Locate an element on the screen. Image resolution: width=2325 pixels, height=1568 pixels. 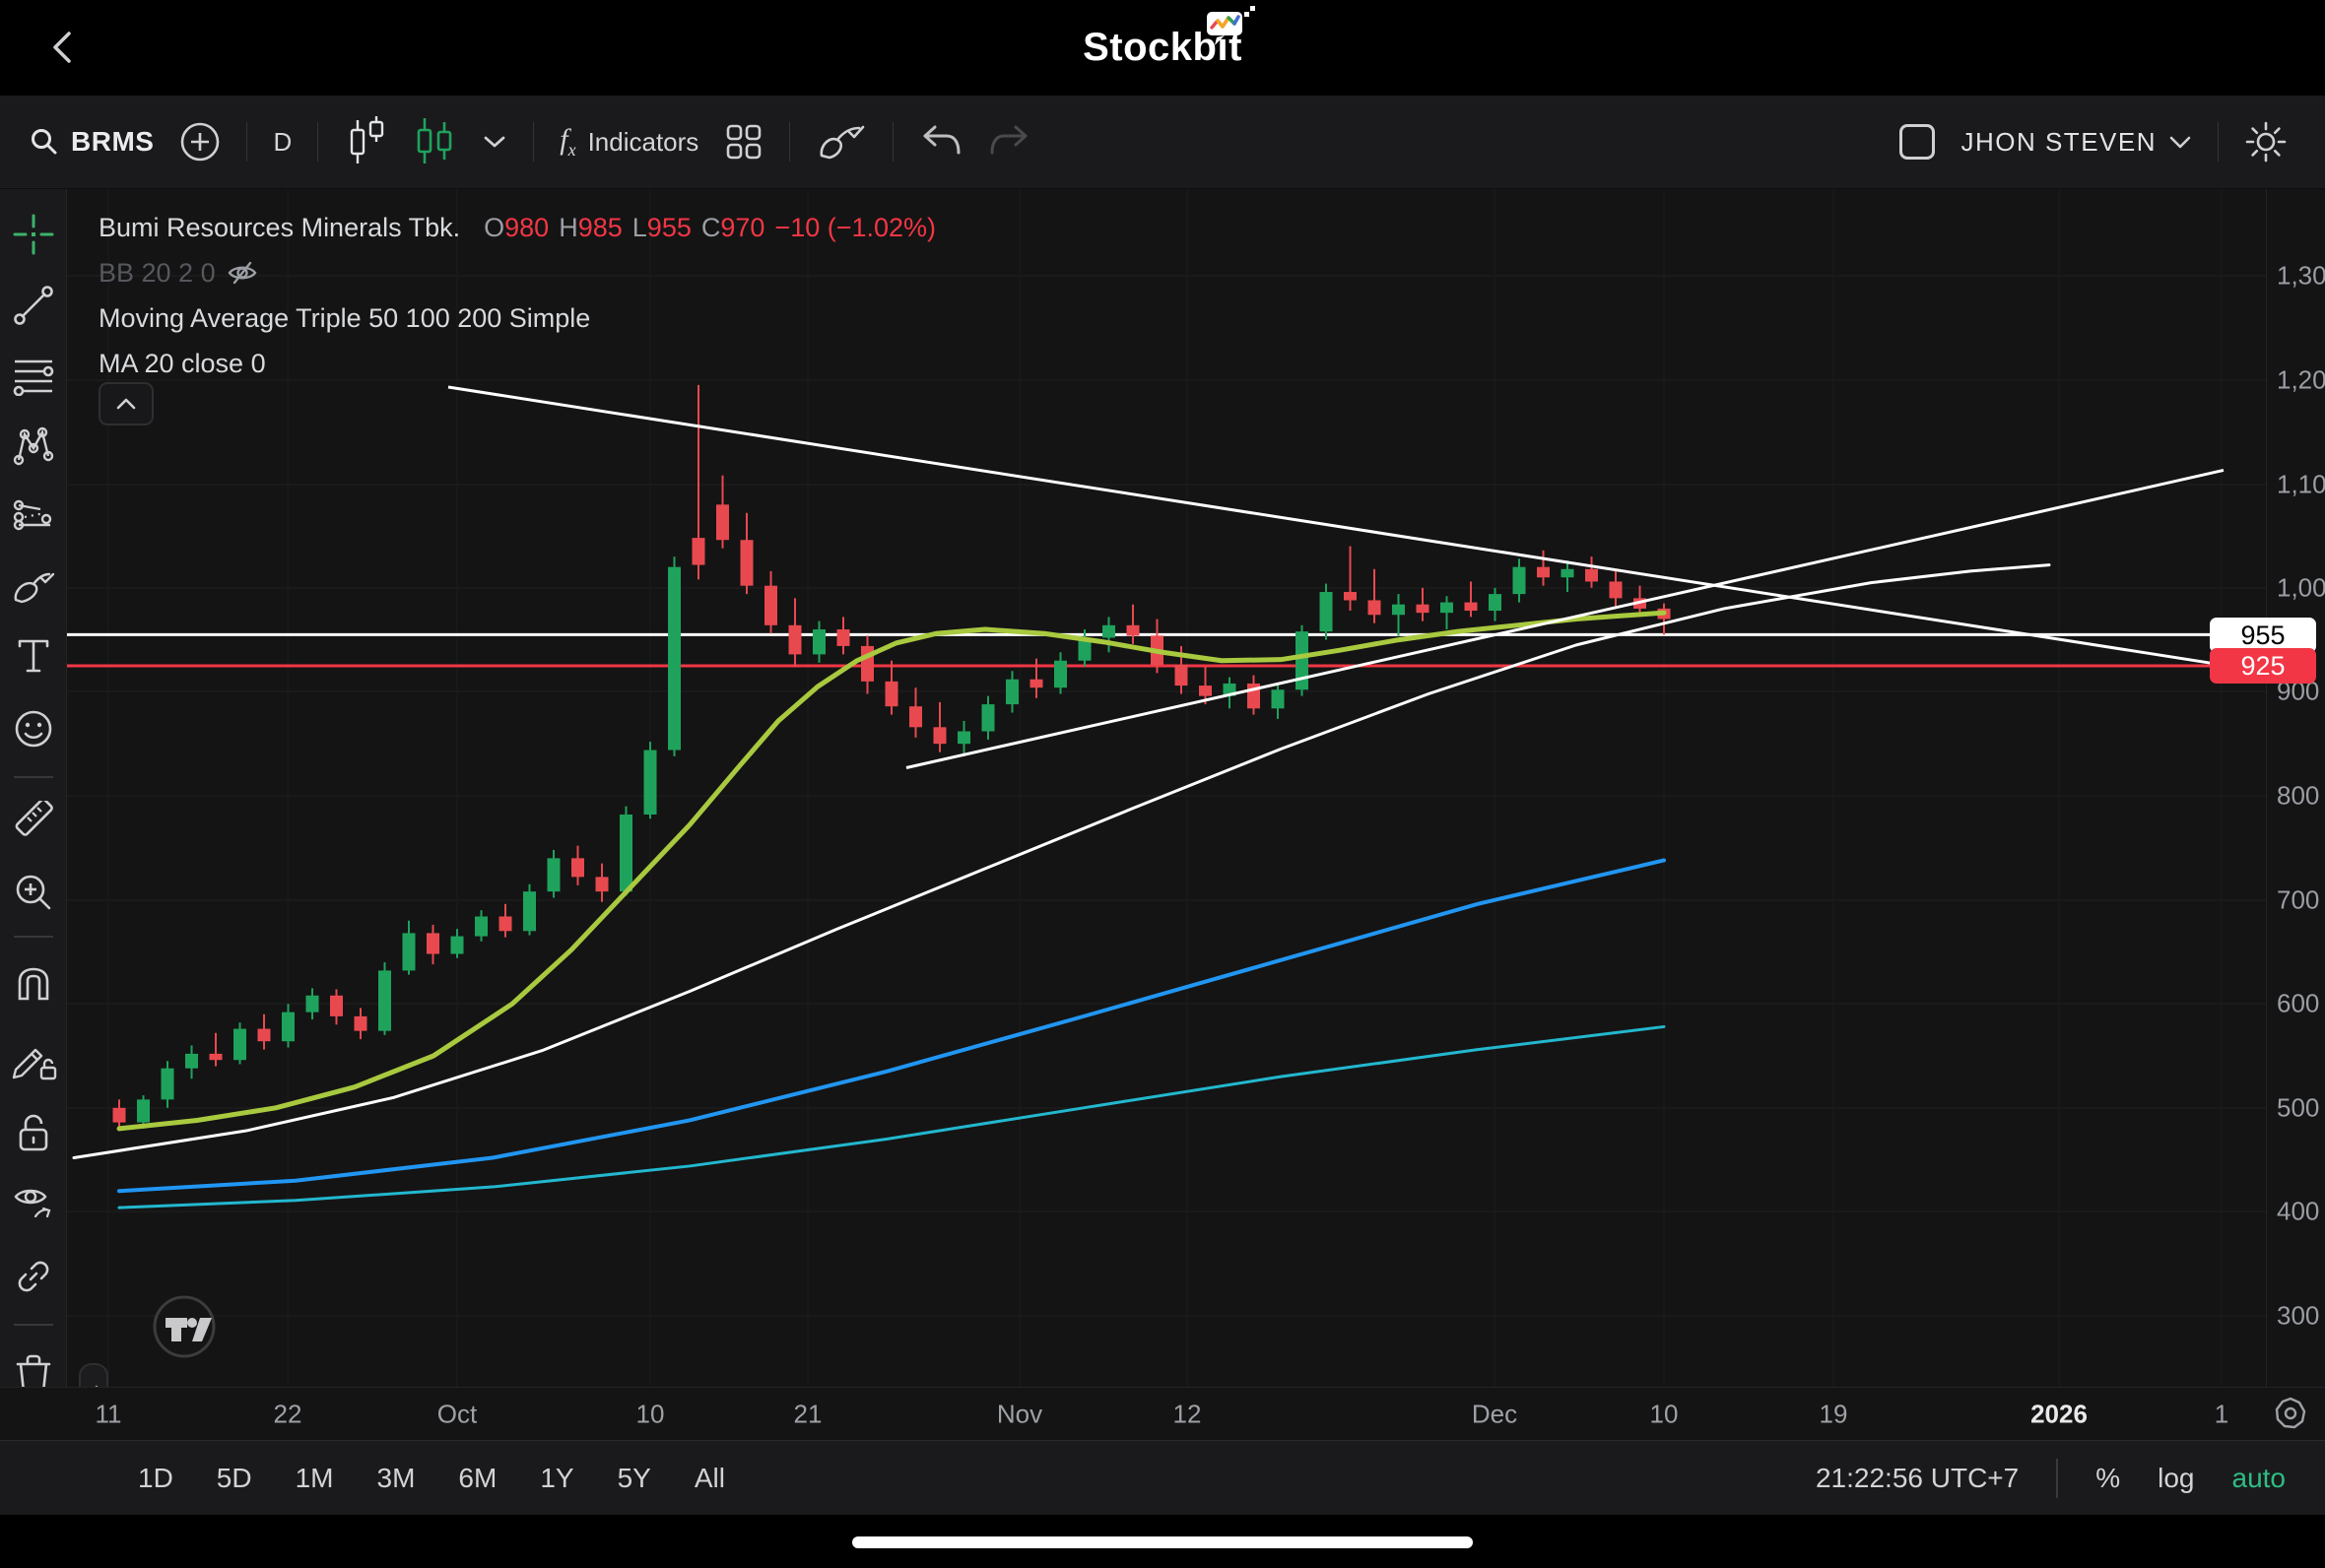
chart-style-dropdown is located at coordinates (495, 142).